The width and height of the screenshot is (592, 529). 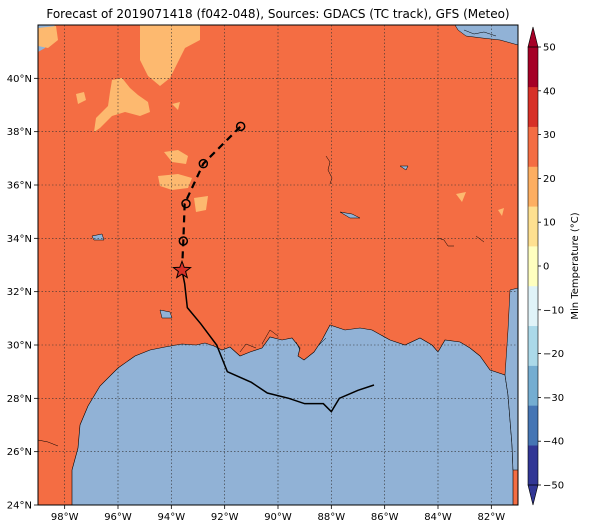 I want to click on lat-tick-label: 30°N, so click(x=19, y=346).